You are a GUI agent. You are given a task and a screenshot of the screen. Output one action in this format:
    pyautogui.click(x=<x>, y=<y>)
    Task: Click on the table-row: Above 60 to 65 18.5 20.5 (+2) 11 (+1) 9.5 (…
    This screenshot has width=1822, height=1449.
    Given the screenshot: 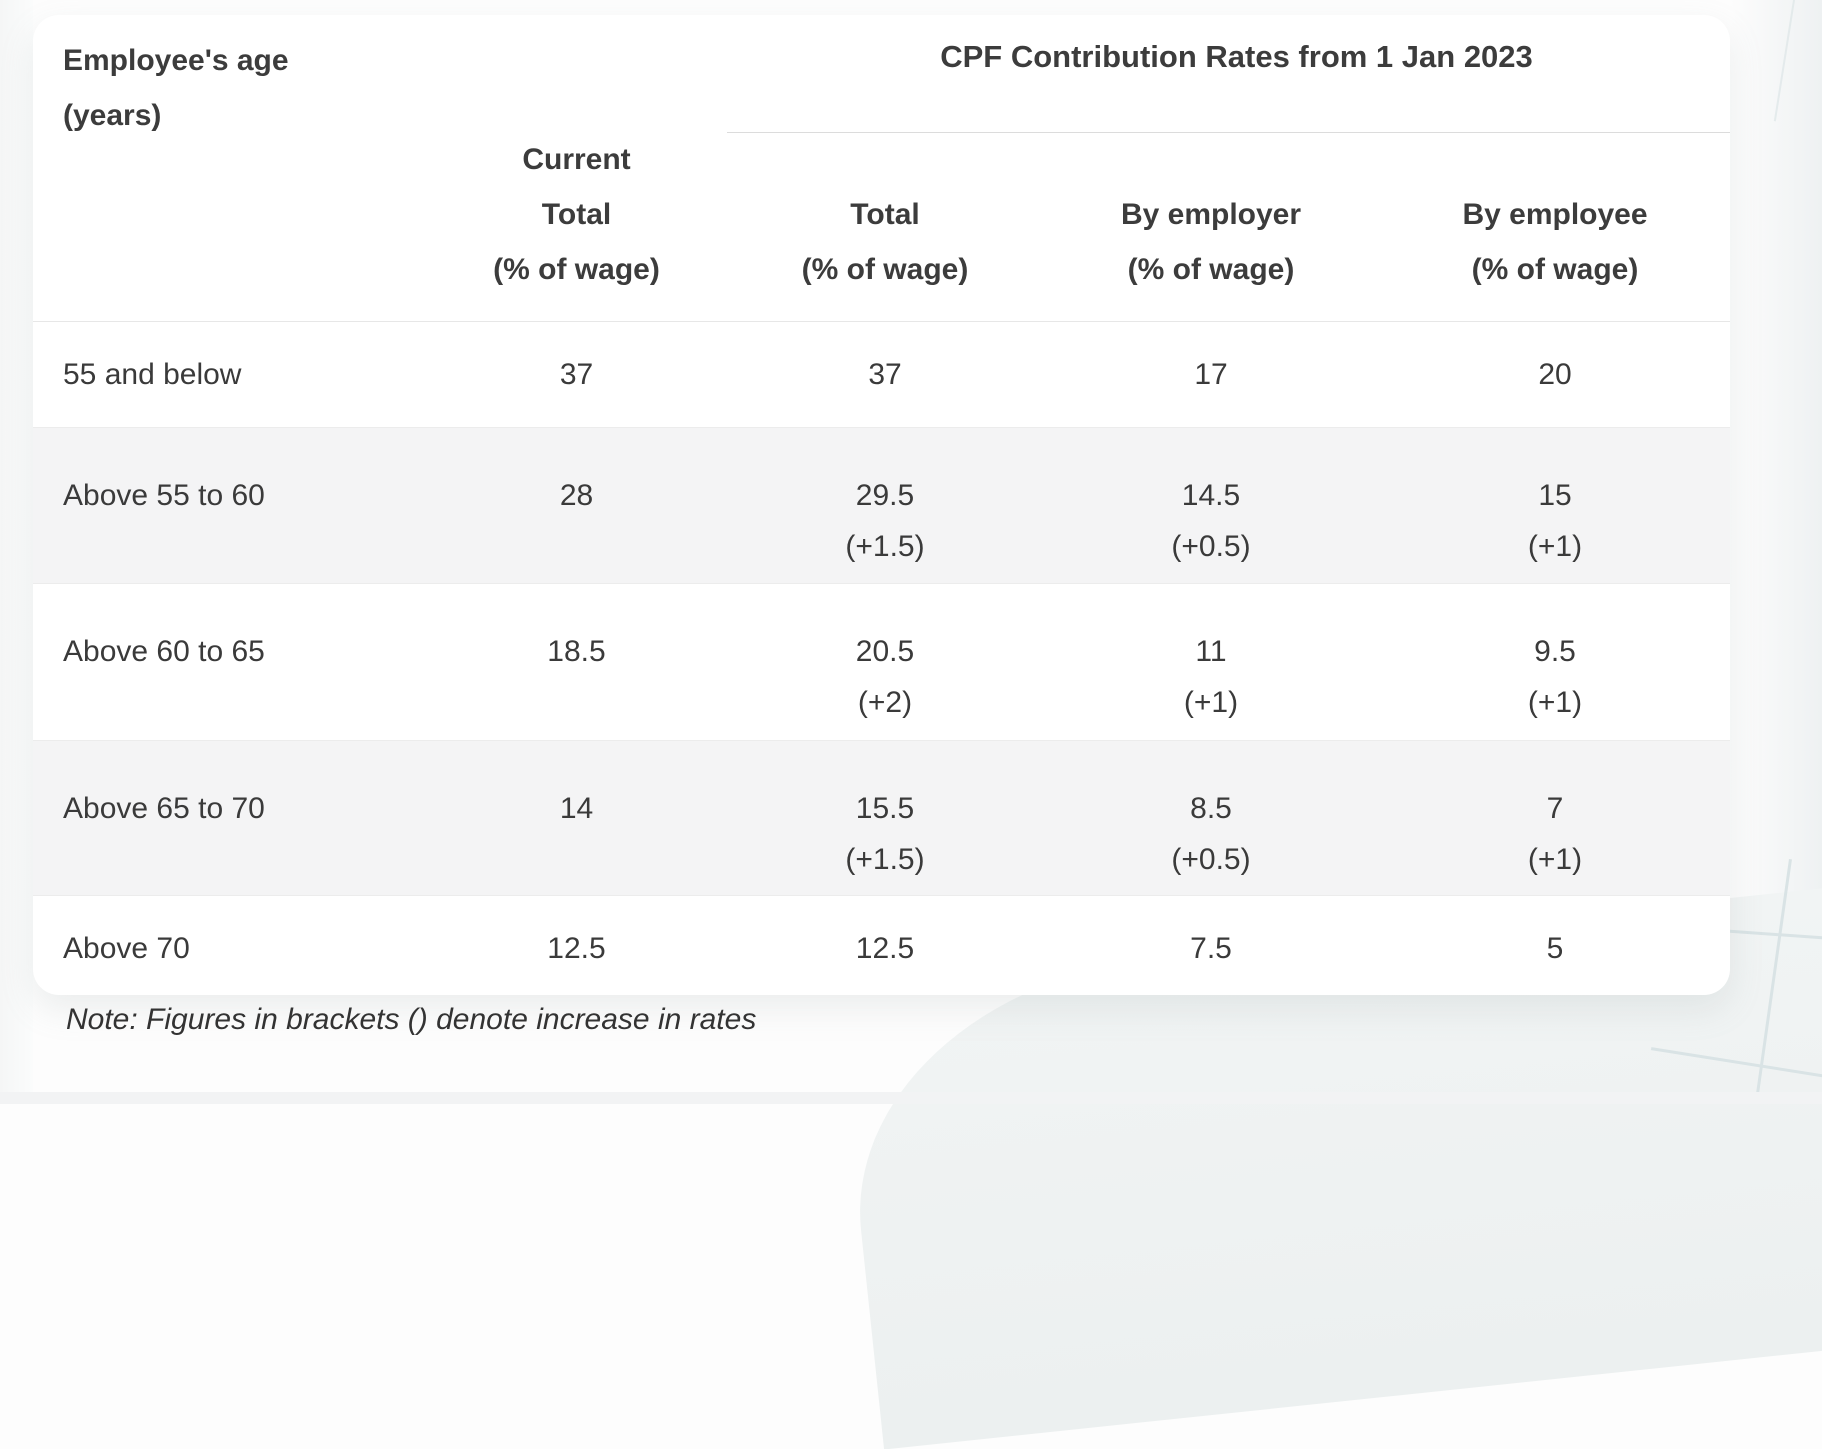 What is the action you would take?
    pyautogui.click(x=881, y=661)
    